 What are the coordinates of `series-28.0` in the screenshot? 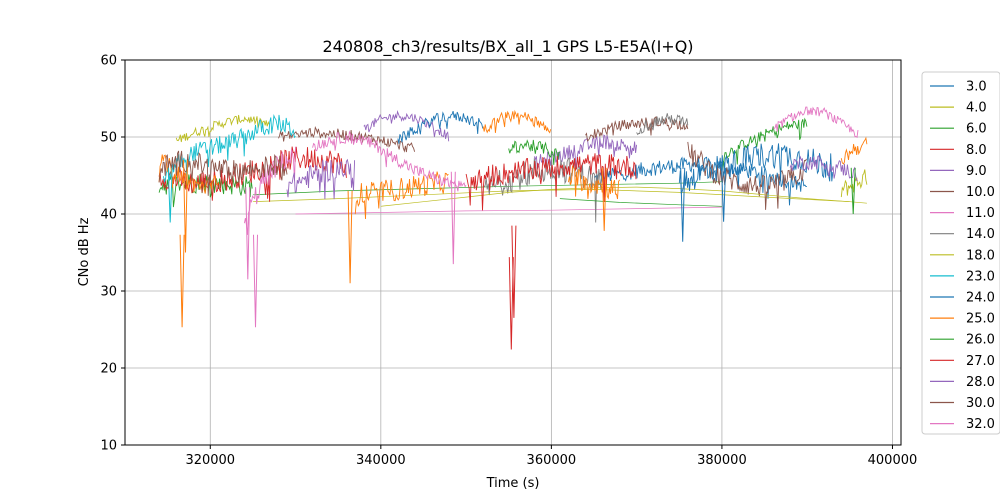 It's located at (572, 177).